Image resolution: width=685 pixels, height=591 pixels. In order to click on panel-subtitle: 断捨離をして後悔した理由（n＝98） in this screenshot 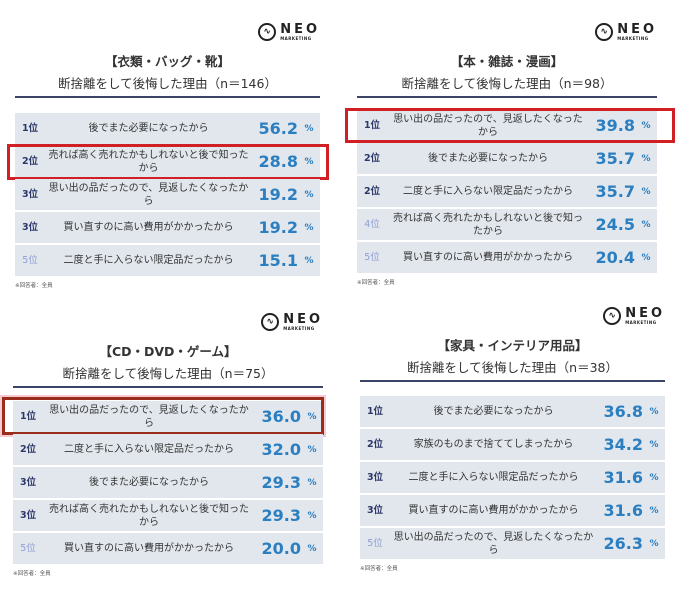, I will do `click(507, 83)`.